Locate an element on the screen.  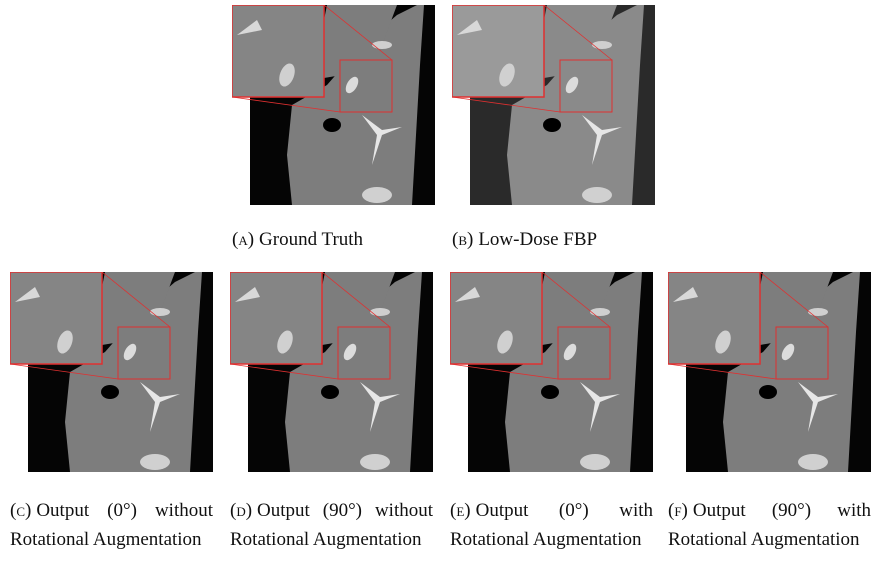
subfigure: (b) Low-Dose FBP is located at coordinates (553, 129).